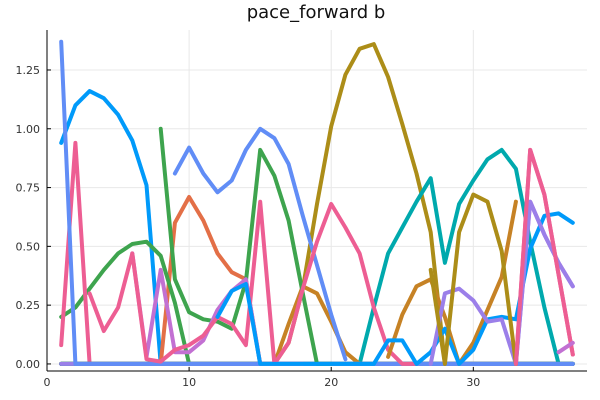  What do you see at coordinates (28, 129) in the screenshot?
I see `y-tick-label: 1.00` at bounding box center [28, 129].